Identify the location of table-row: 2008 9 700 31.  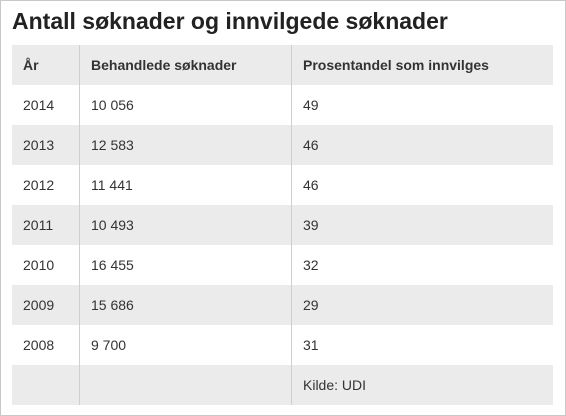
(282, 345).